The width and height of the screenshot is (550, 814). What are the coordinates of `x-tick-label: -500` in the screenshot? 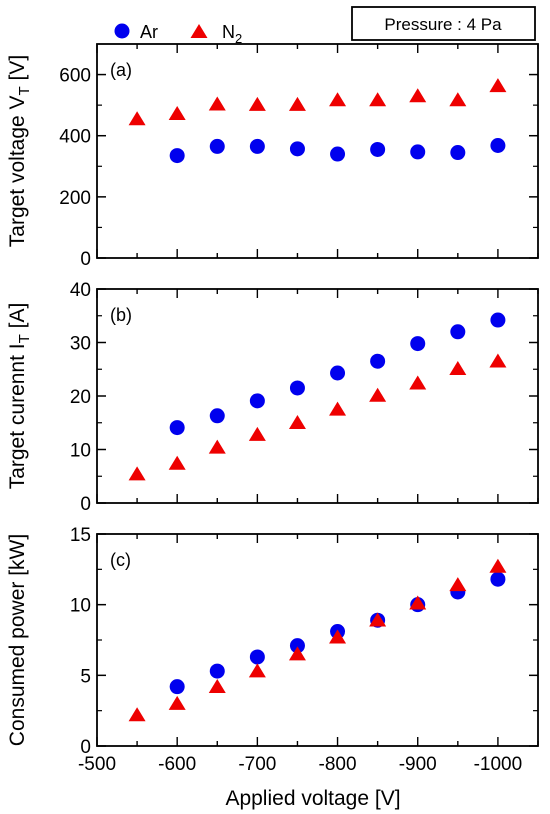 It's located at (97, 764).